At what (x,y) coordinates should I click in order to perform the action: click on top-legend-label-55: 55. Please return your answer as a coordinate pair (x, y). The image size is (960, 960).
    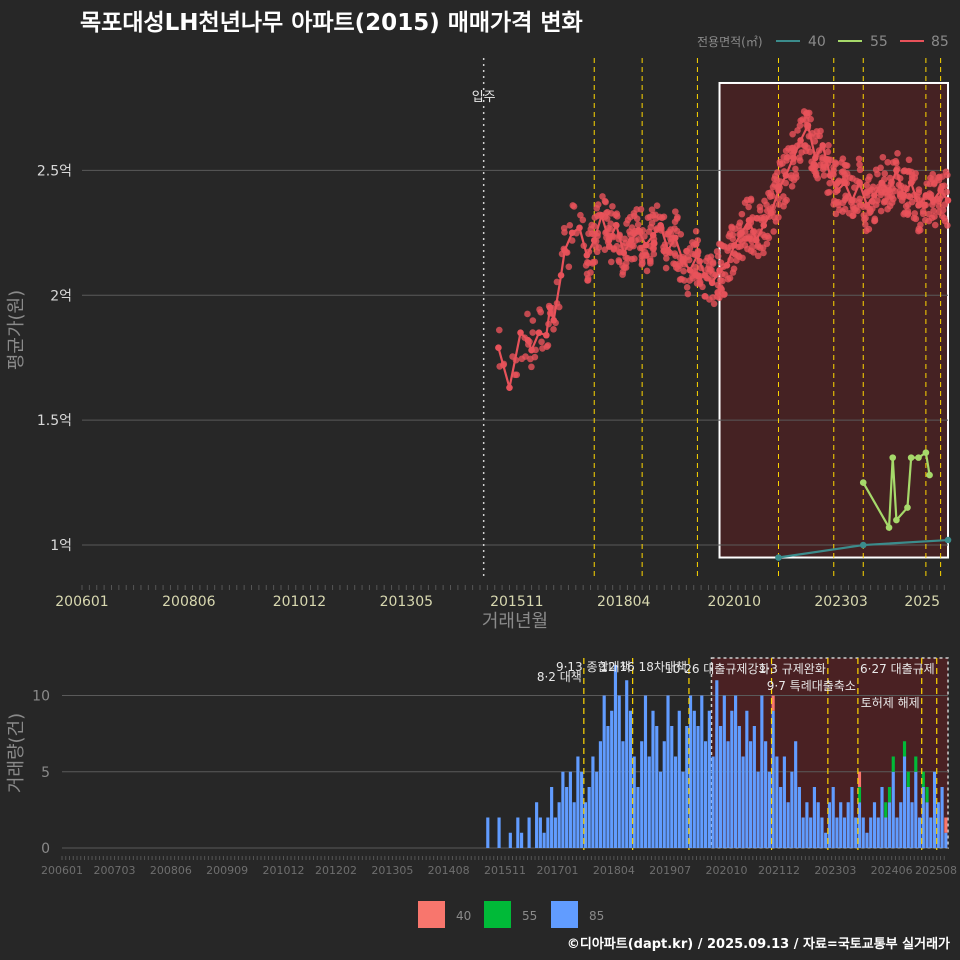
    Looking at the image, I should click on (879, 42).